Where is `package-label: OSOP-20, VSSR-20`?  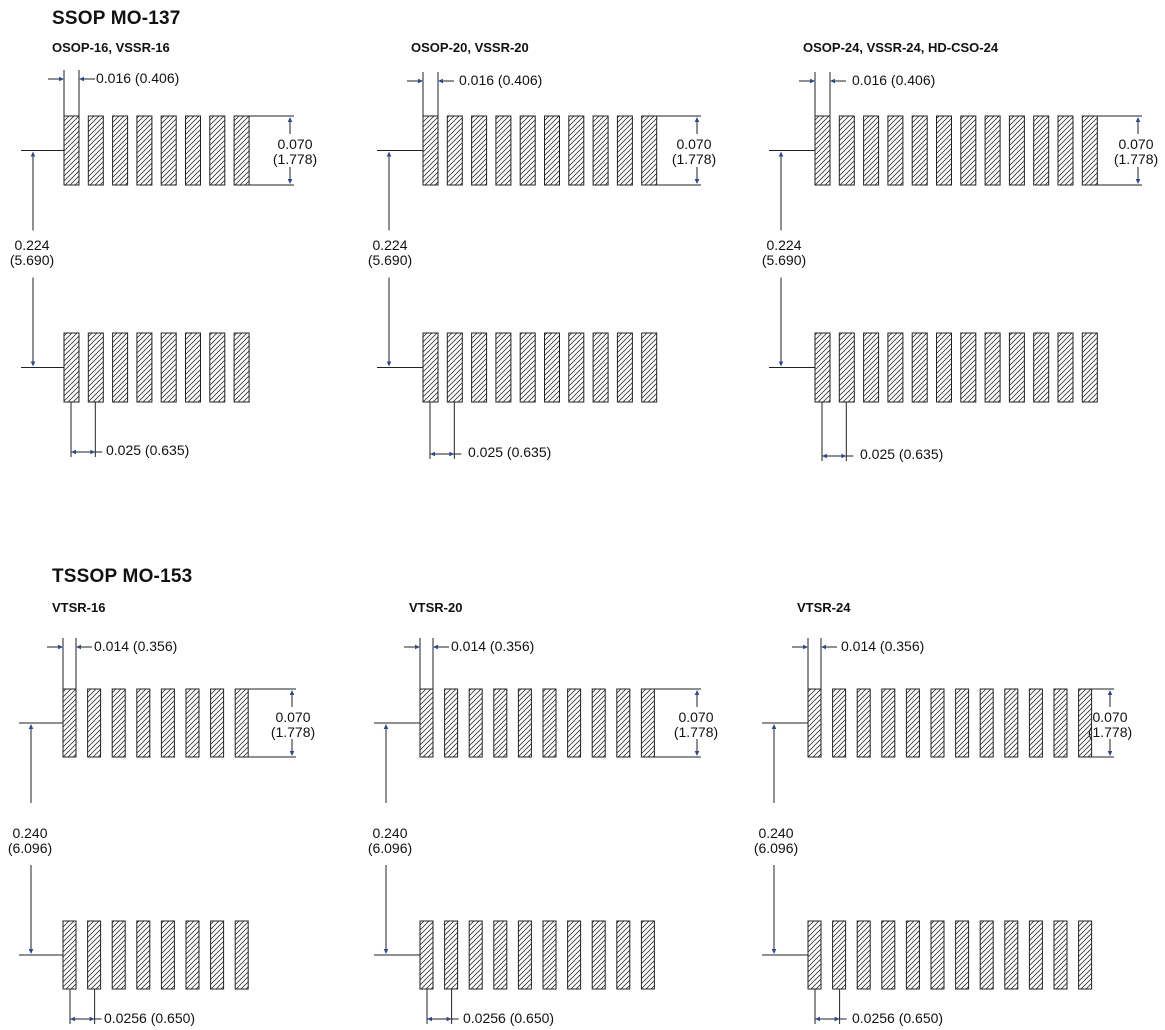
package-label: OSOP-20, VSSR-20 is located at coordinates (470, 47).